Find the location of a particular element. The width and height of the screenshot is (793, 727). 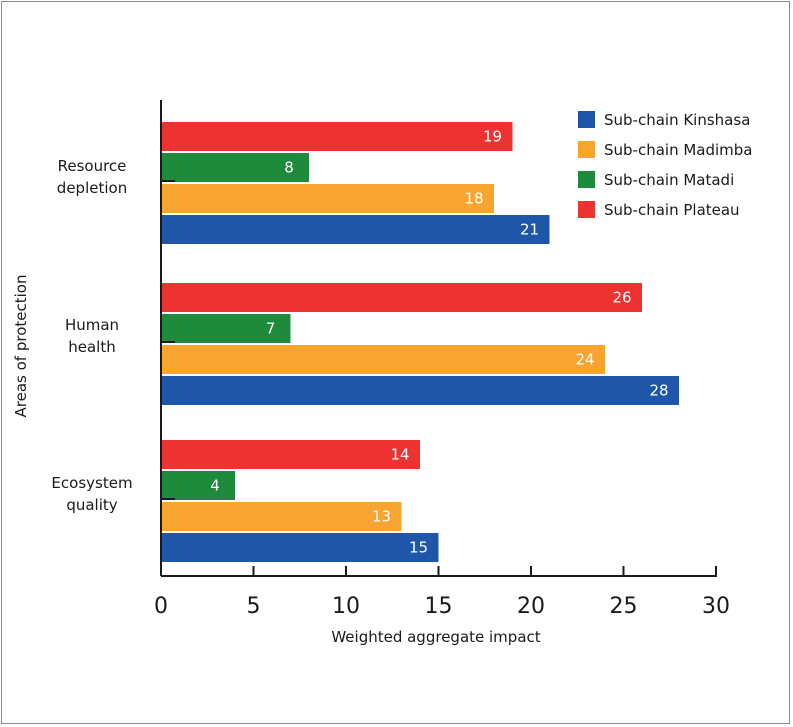

legend-label-sub-chain-madimba: Sub-chain Madimba is located at coordinates (678, 150).